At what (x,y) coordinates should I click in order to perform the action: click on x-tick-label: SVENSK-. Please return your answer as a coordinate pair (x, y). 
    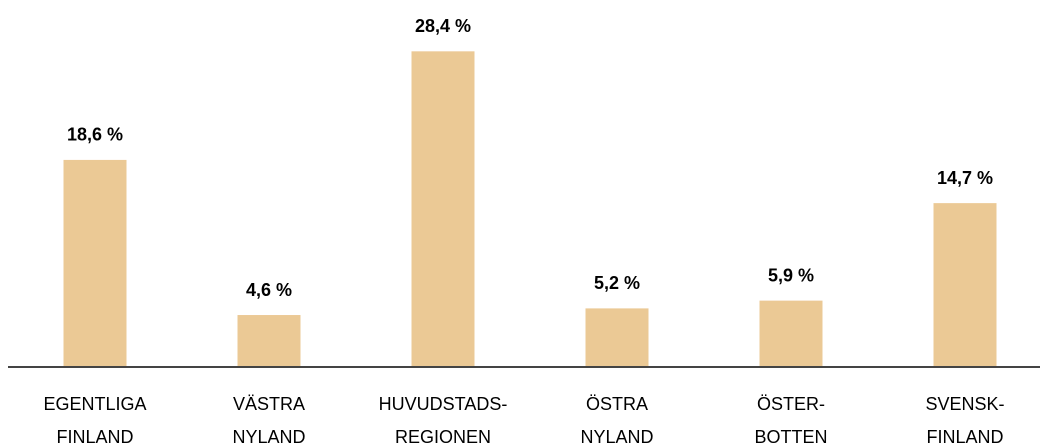
    Looking at the image, I should click on (964, 404).